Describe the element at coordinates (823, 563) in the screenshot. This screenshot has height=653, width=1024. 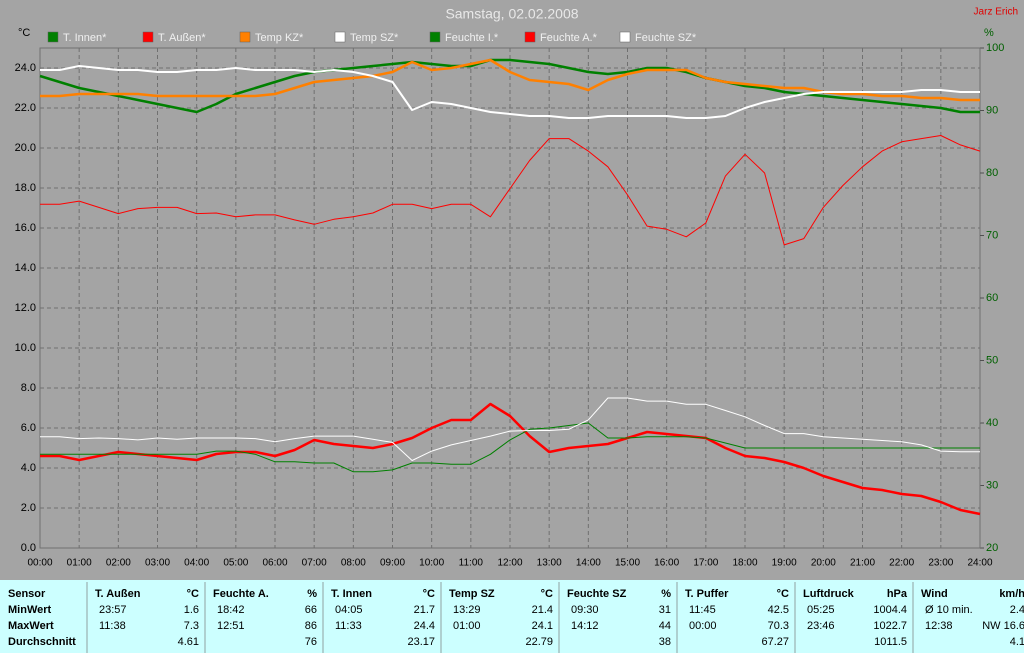
I see `x-tick-label: 20:00` at that location.